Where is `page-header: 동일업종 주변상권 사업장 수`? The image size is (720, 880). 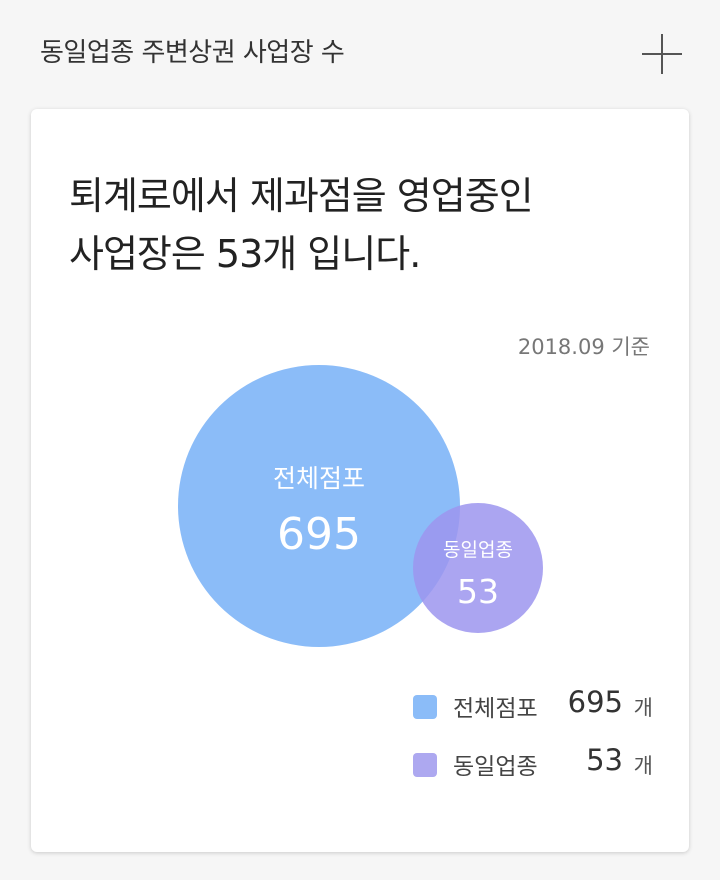
page-header: 동일업종 주변상권 사업장 수 is located at coordinates (360, 54).